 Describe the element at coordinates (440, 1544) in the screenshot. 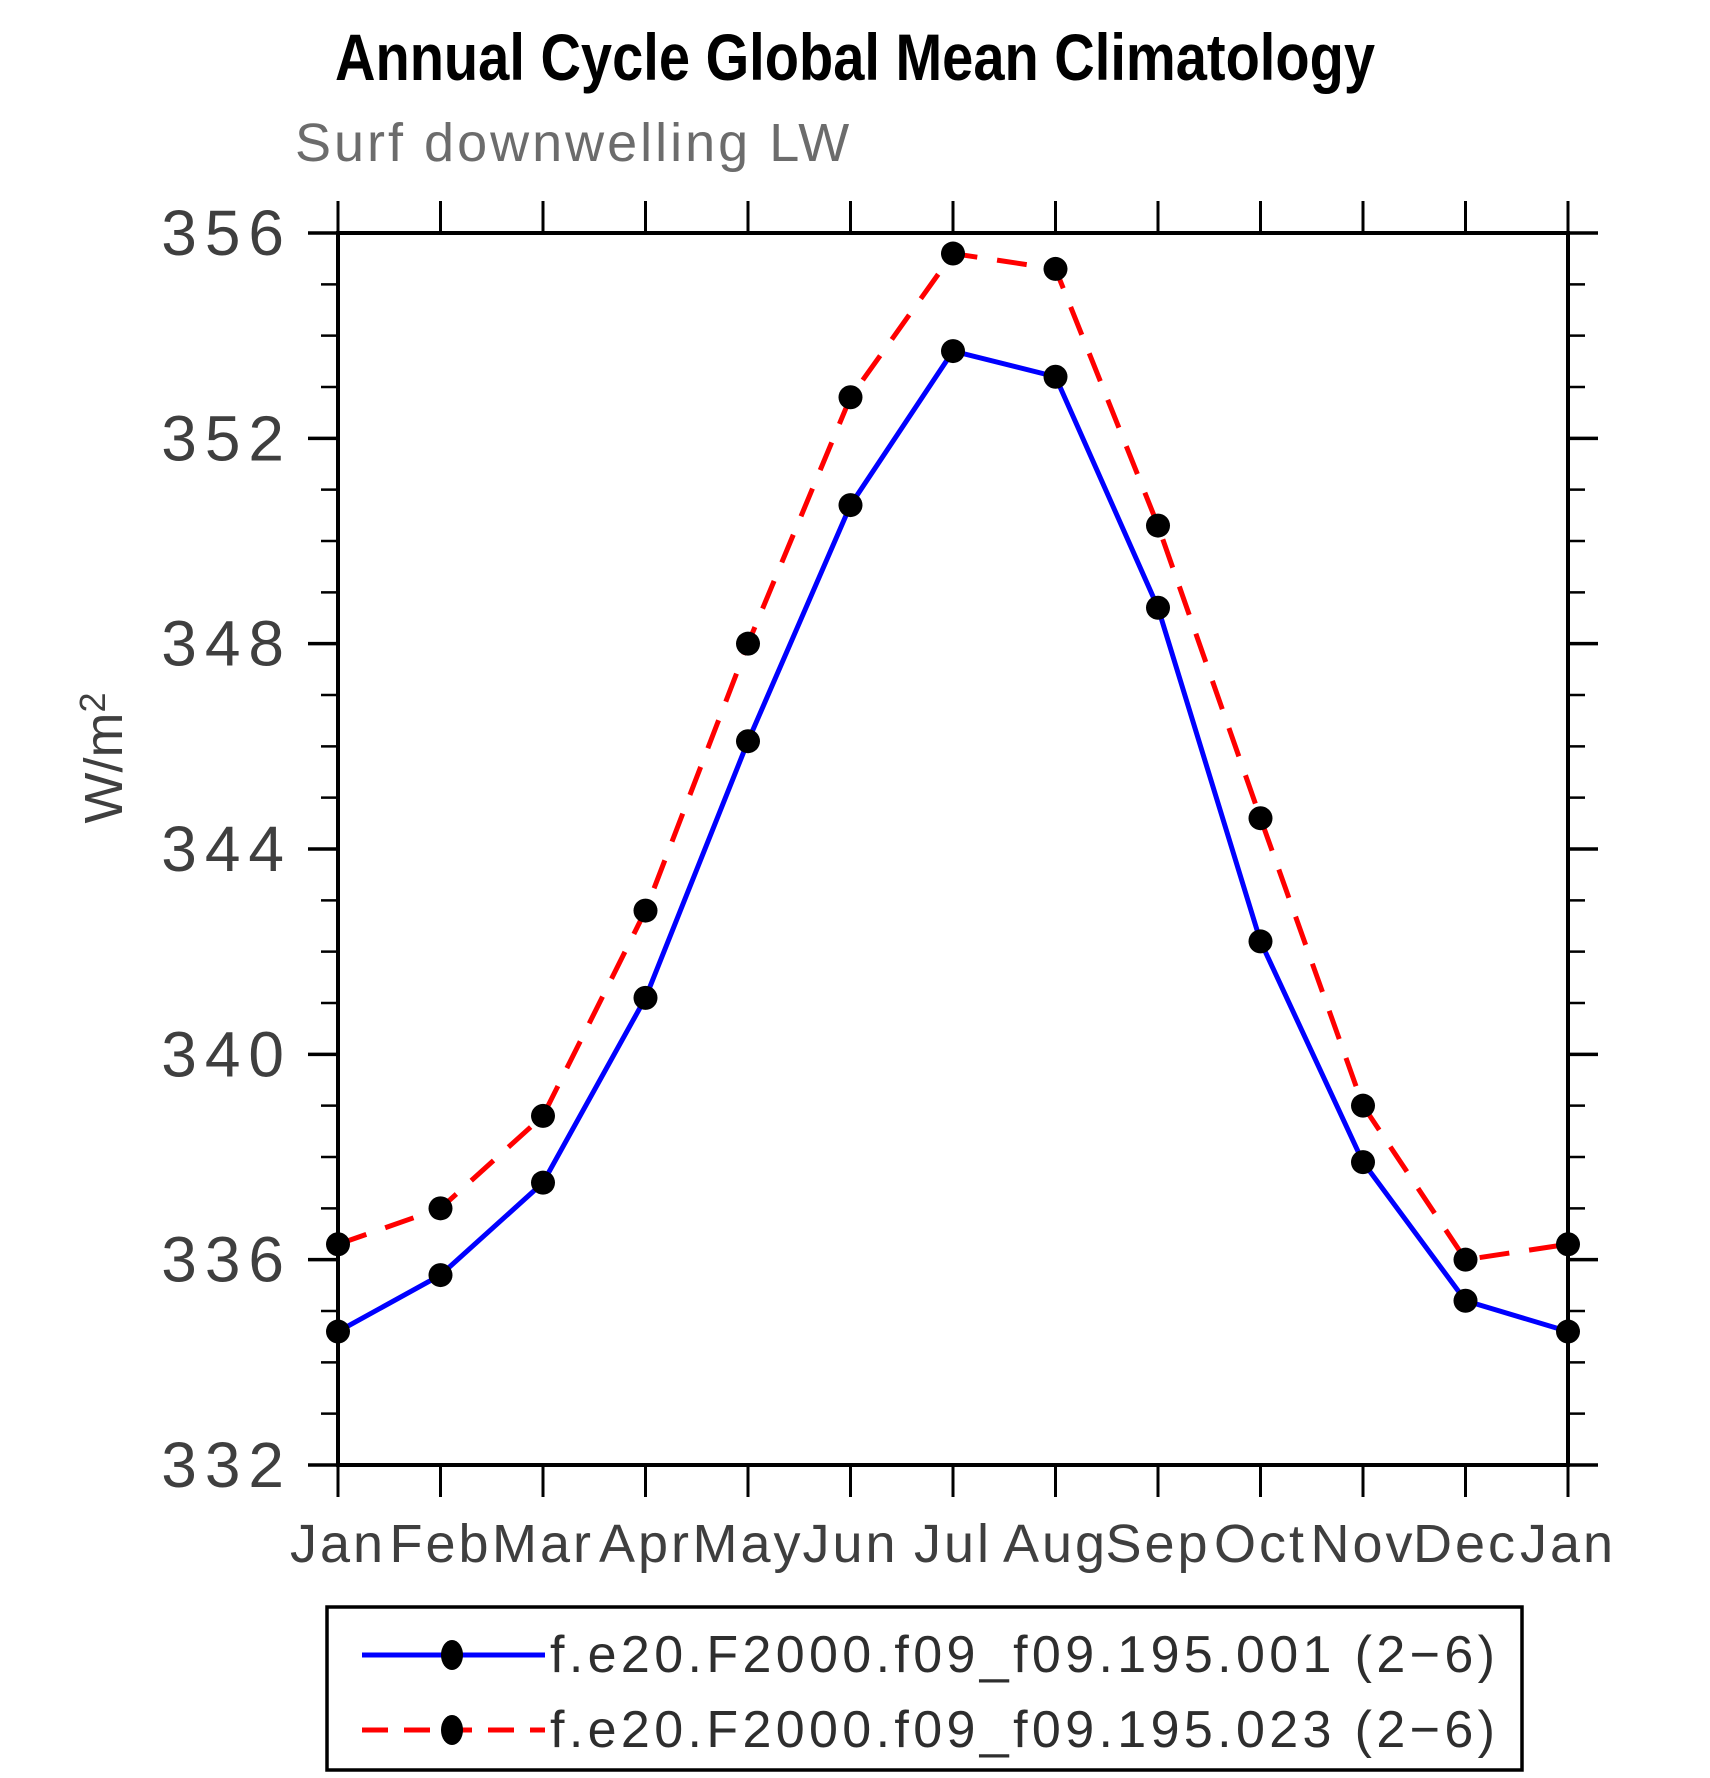

I see `x-tick-label-month: Feb` at that location.